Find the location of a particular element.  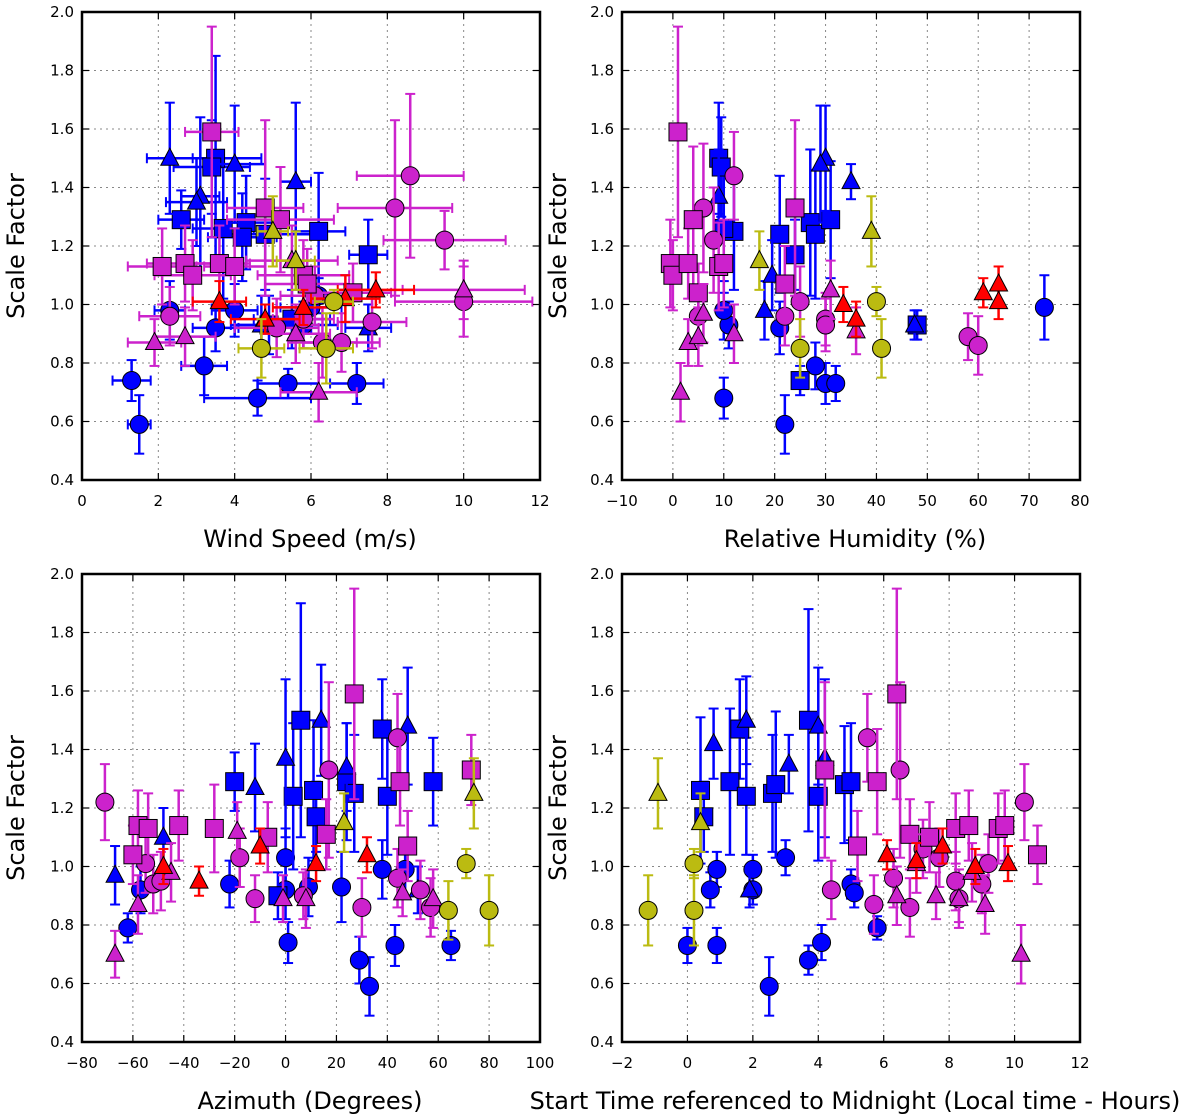

x-tick-label: 70 is located at coordinates (1029, 501).